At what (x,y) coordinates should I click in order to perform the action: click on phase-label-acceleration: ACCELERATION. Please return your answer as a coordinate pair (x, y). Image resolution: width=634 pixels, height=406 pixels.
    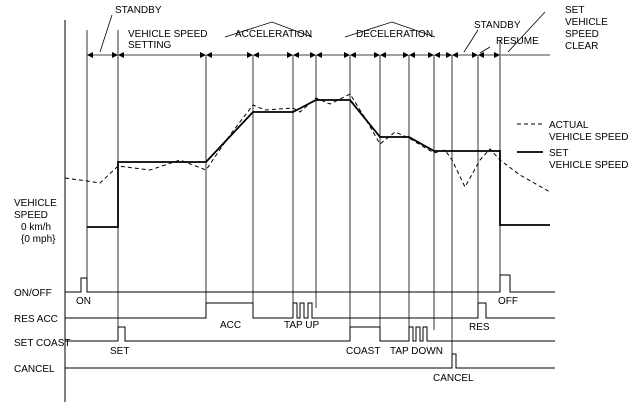
    Looking at the image, I should click on (273, 34).